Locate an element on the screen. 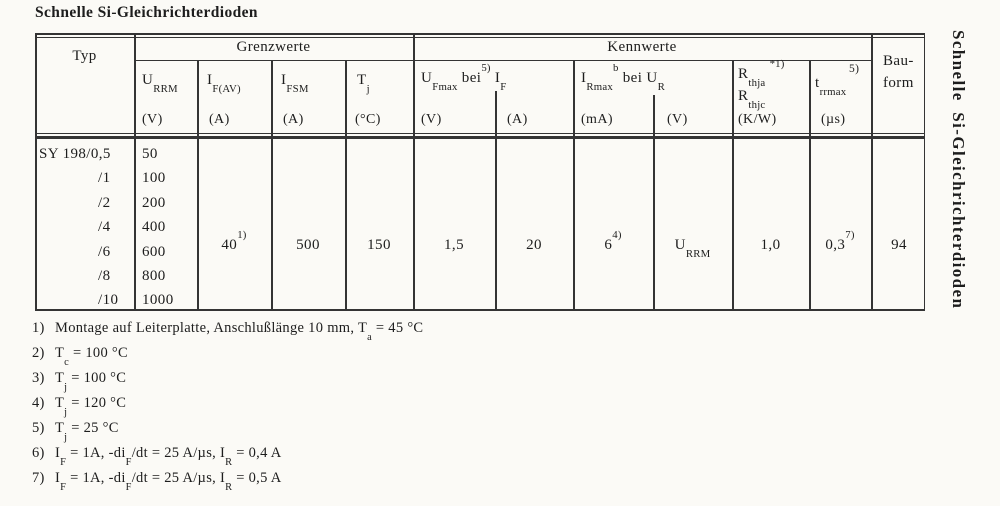 The height and width of the screenshot is (506, 1000). typ-column: SY 198/0,5 /1 /2 /4 /6 /8 /10 is located at coordinates (84, 225).